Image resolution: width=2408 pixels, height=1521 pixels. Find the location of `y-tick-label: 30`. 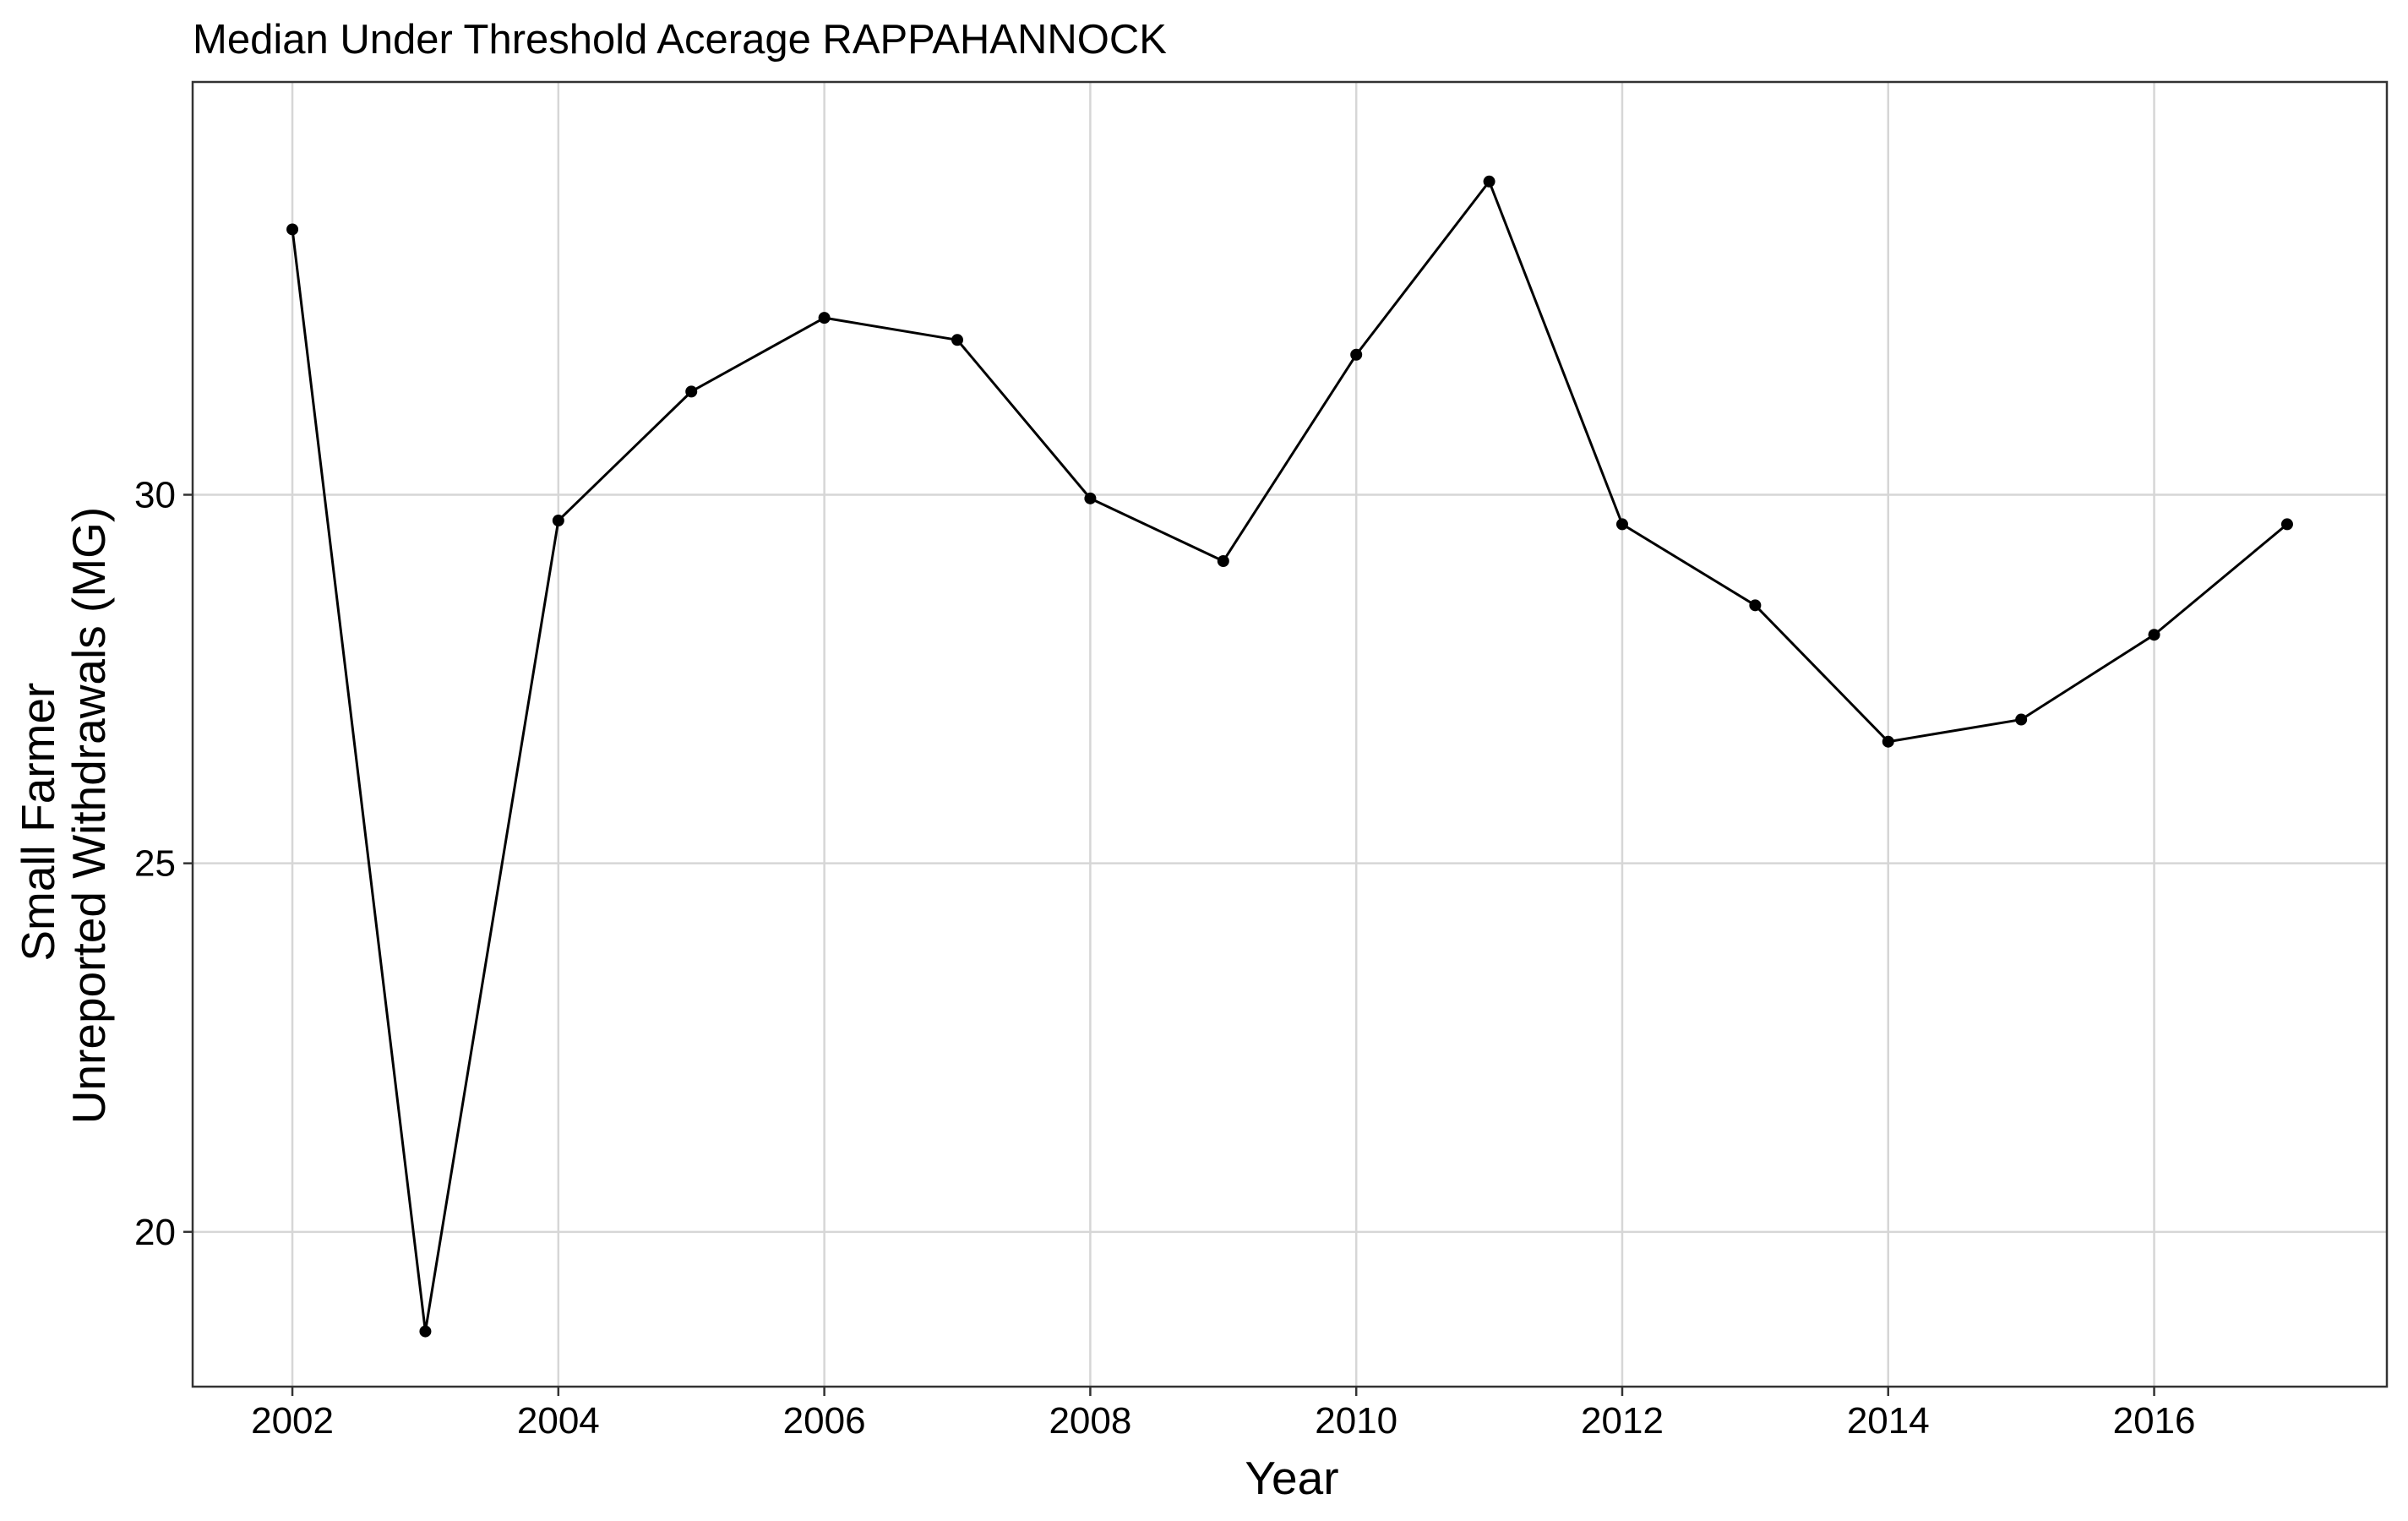

y-tick-label: 30 is located at coordinates (155, 494).